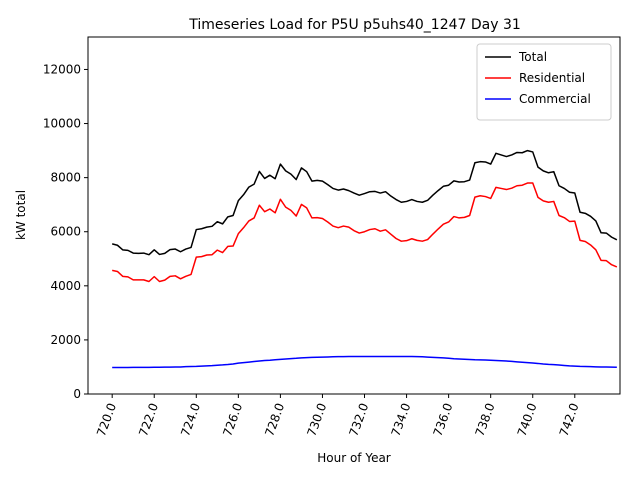 This screenshot has width=640, height=480. Describe the element at coordinates (232, 419) in the screenshot. I see `x-tick-label: 726.0` at that location.